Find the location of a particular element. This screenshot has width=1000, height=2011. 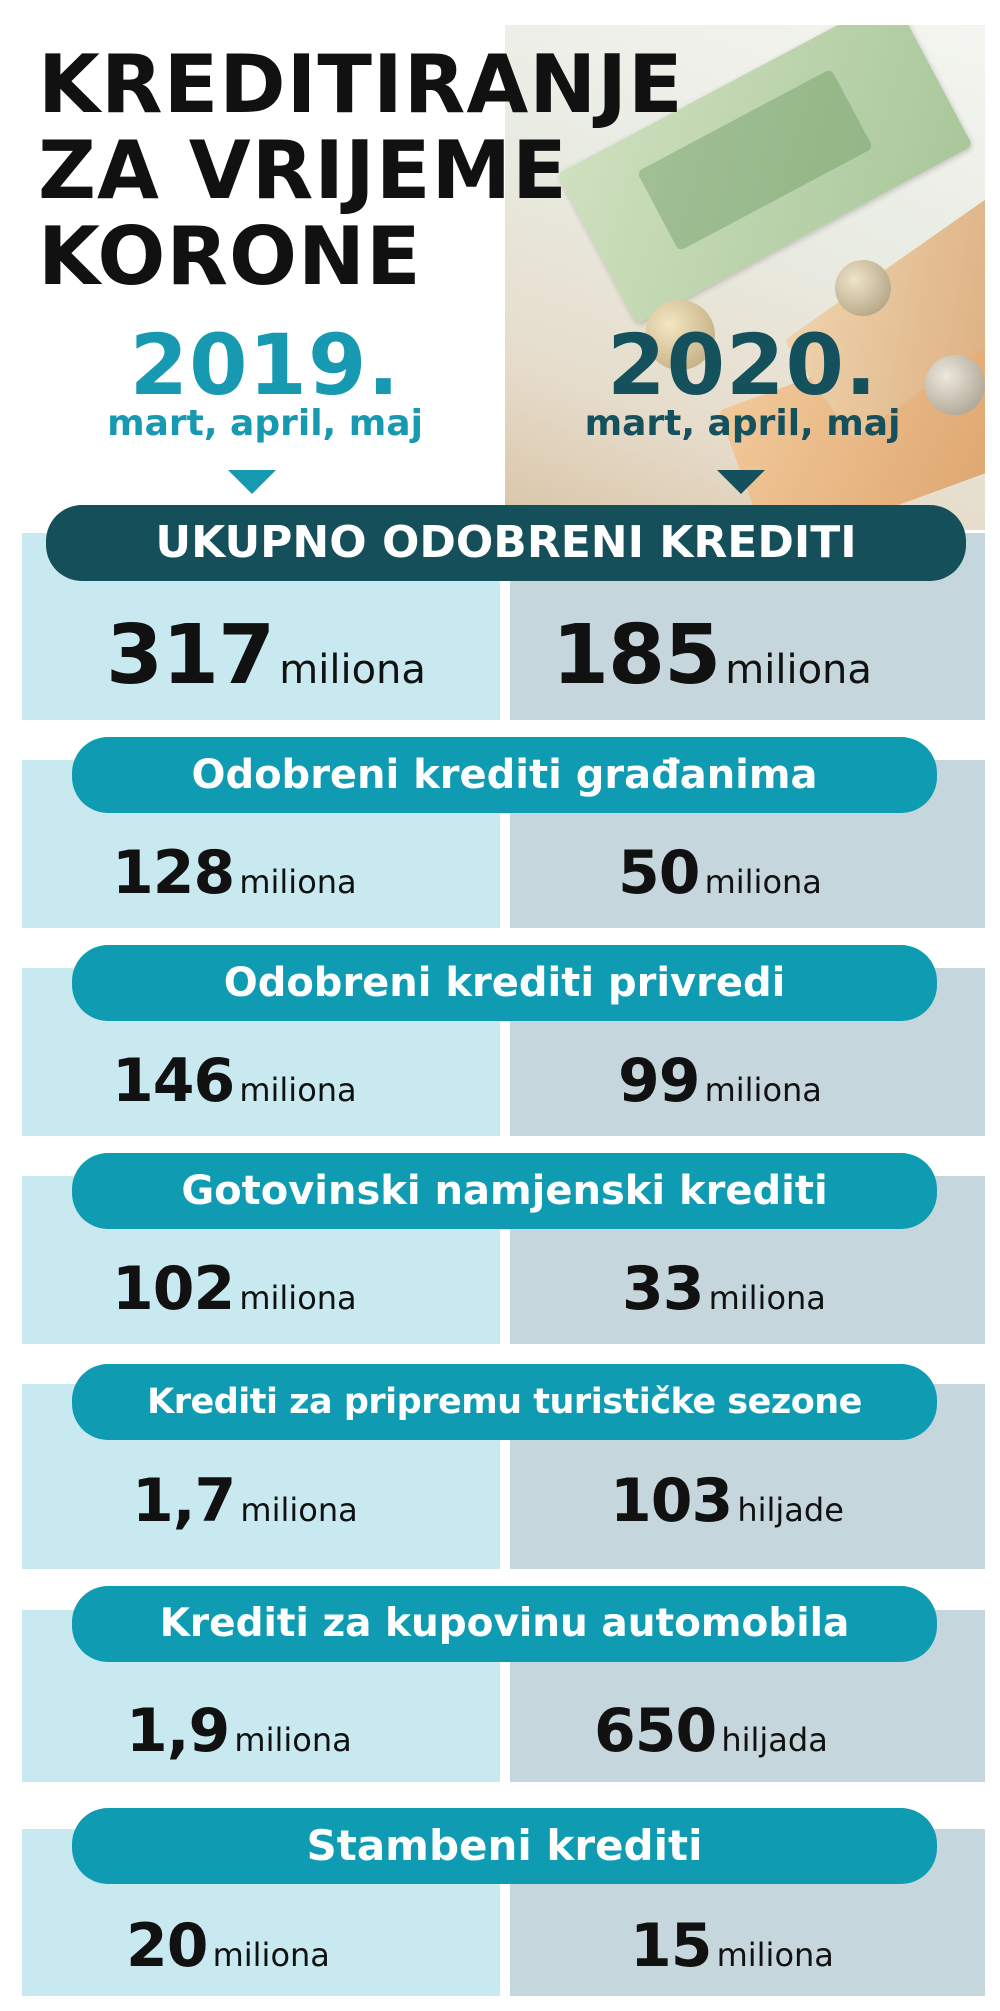

value-2020: 185 miliona is located at coordinates (712, 655).